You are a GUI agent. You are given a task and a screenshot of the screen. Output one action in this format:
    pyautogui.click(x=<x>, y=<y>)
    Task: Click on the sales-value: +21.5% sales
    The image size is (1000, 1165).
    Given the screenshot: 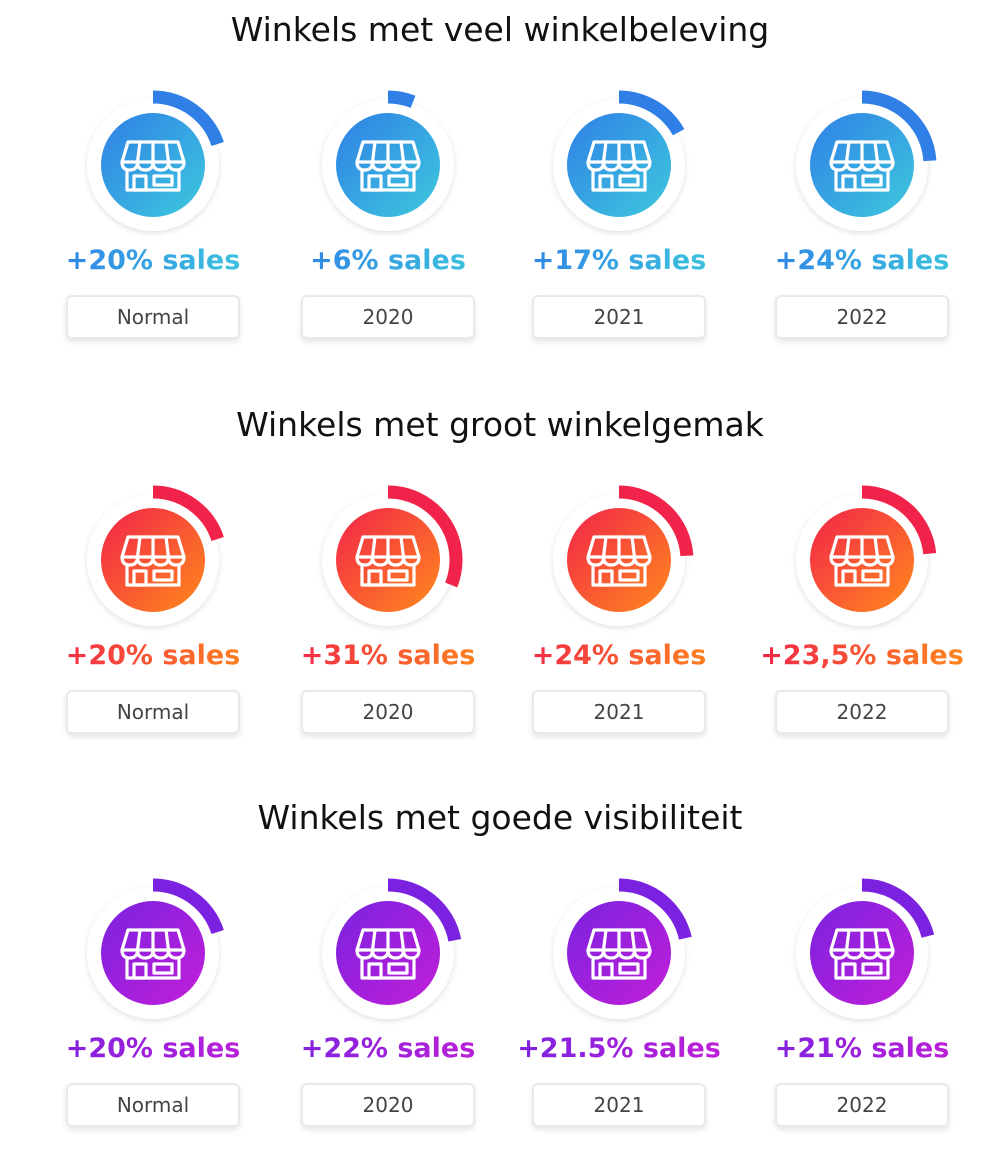 What is the action you would take?
    pyautogui.click(x=619, y=1048)
    